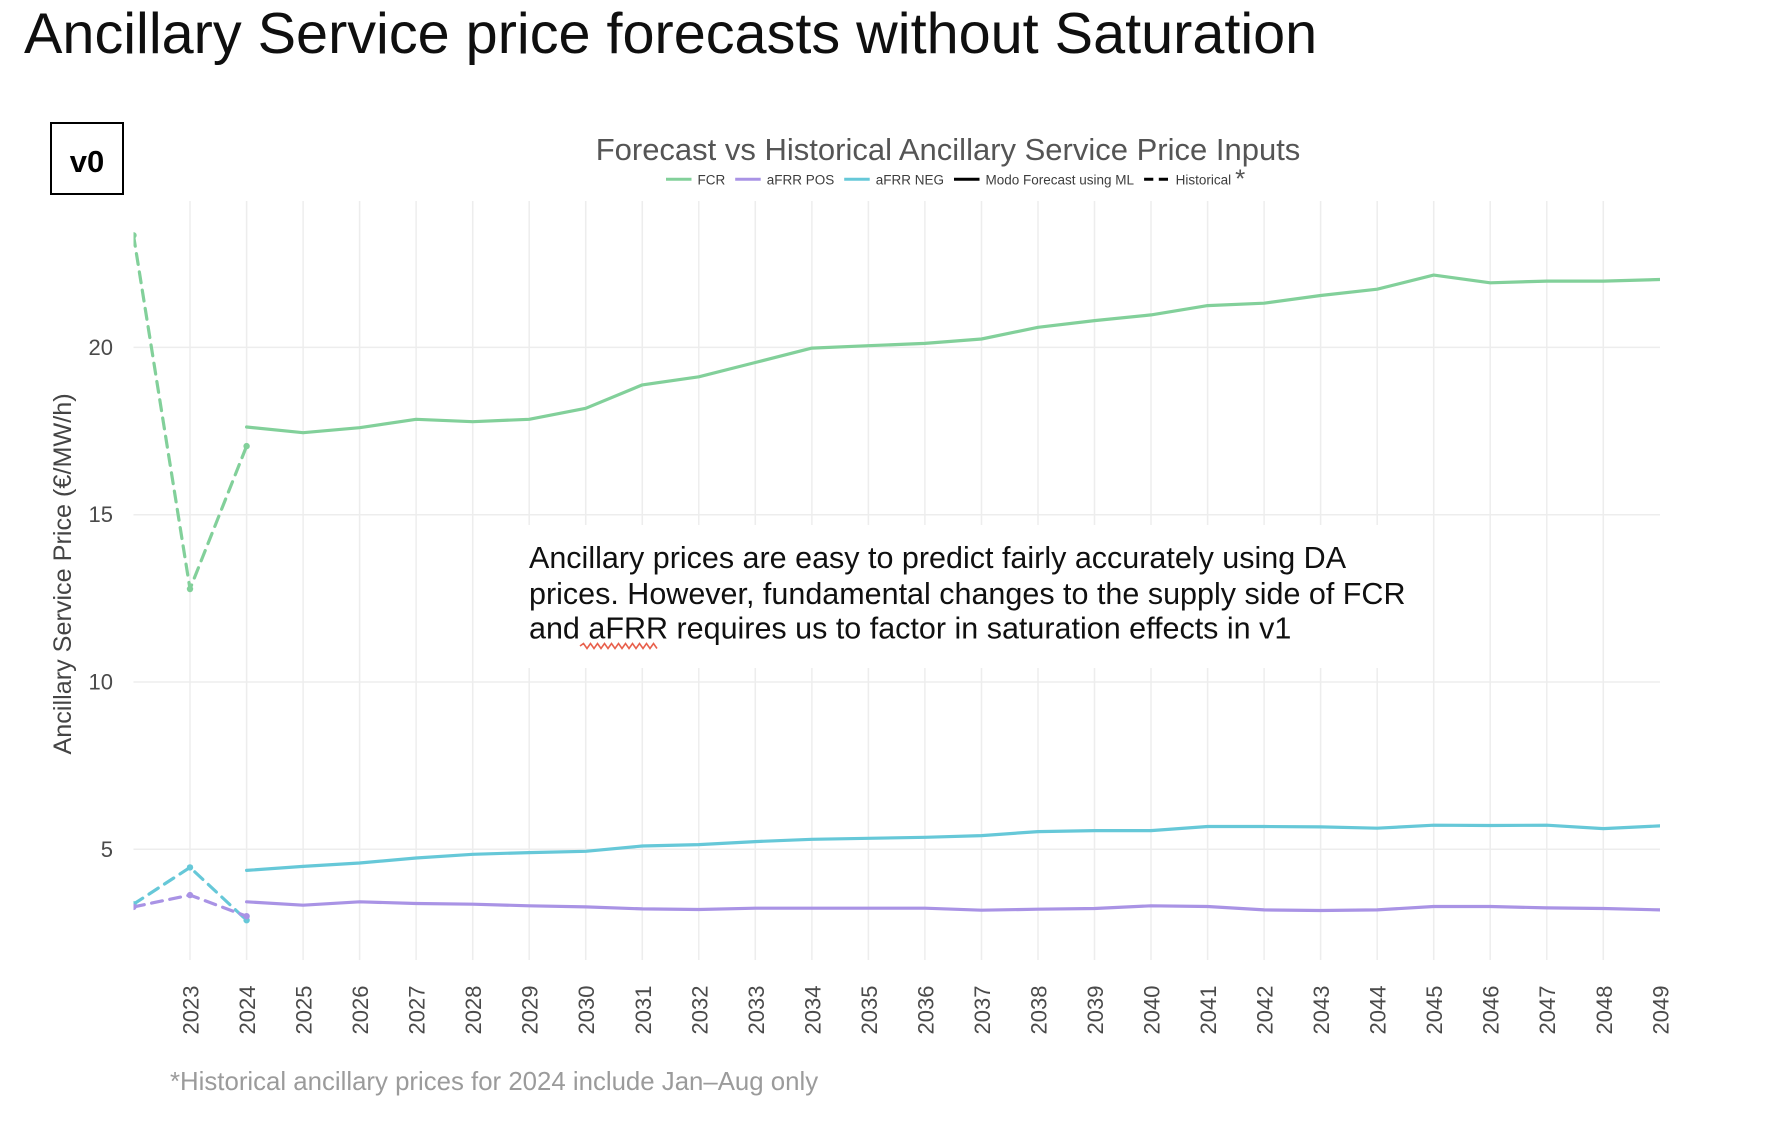 The height and width of the screenshot is (1124, 1792). What do you see at coordinates (101, 682) in the screenshot?
I see `svg-text: 10` at bounding box center [101, 682].